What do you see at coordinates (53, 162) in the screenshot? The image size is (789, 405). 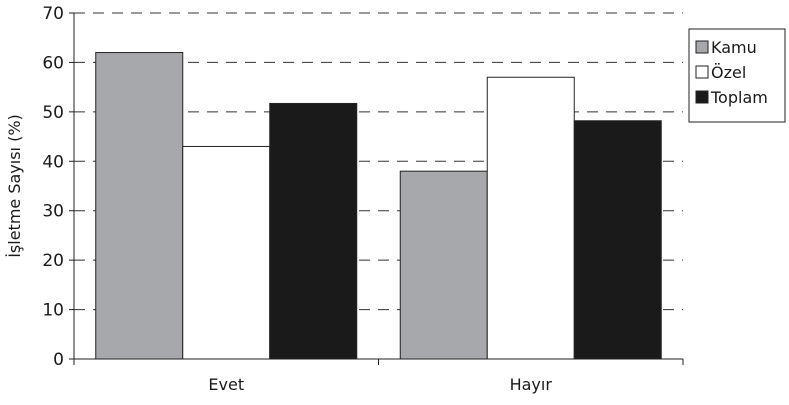 I see `y-tick-label: 40` at bounding box center [53, 162].